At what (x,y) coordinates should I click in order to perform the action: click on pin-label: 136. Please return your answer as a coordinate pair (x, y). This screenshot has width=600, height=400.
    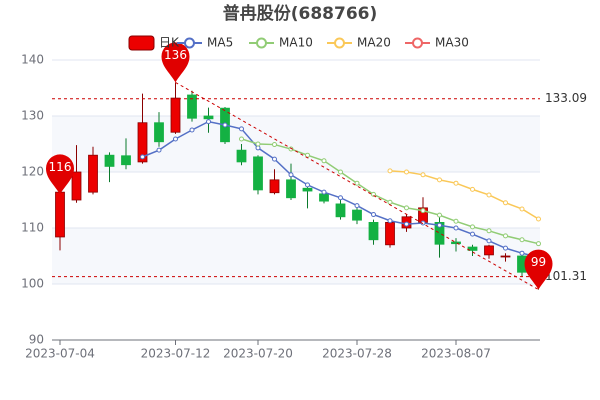
    Looking at the image, I should click on (175, 55).